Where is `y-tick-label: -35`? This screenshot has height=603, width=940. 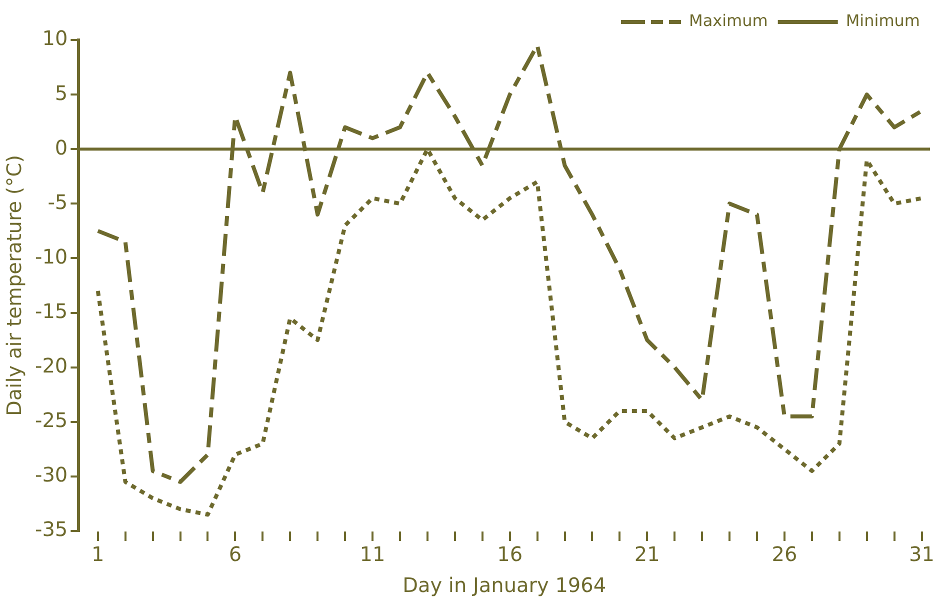 y-tick-label: -35 is located at coordinates (51, 529).